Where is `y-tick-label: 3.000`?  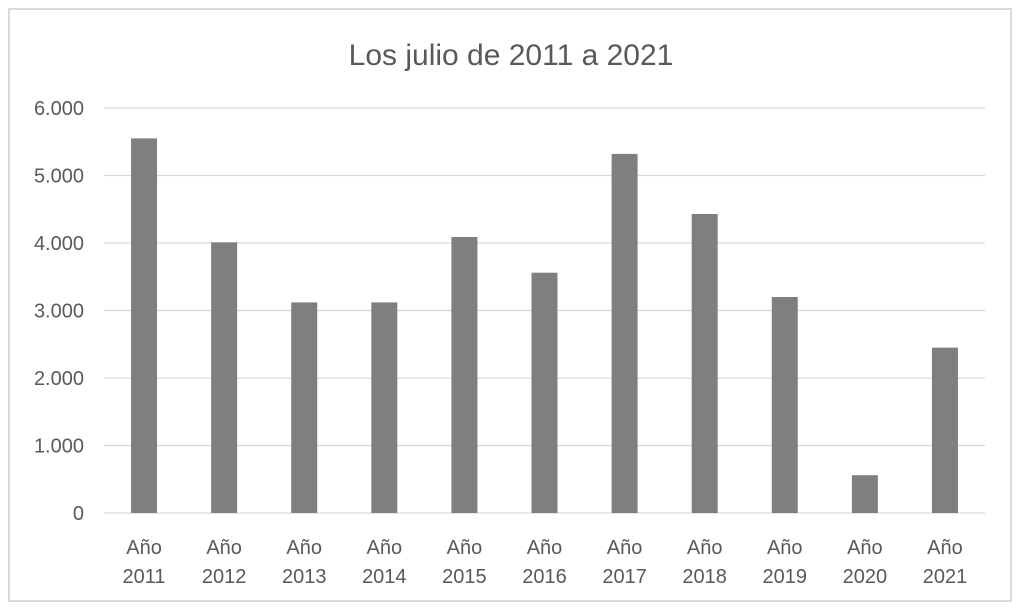 y-tick-label: 3.000 is located at coordinates (59, 312).